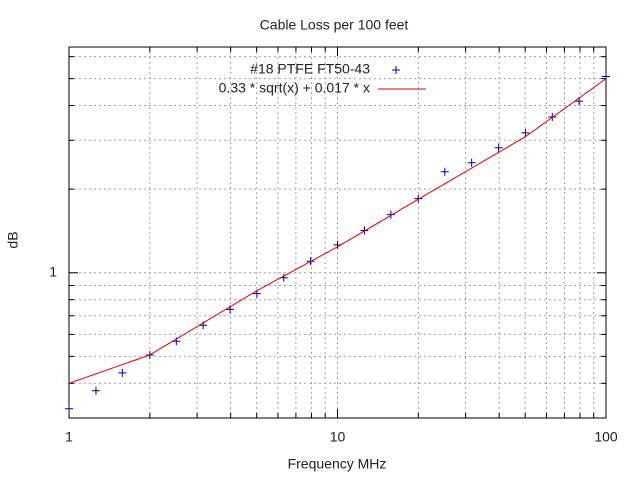 The height and width of the screenshot is (480, 640). What do you see at coordinates (396, 70) in the screenshot?
I see `legend-swatch` at bounding box center [396, 70].